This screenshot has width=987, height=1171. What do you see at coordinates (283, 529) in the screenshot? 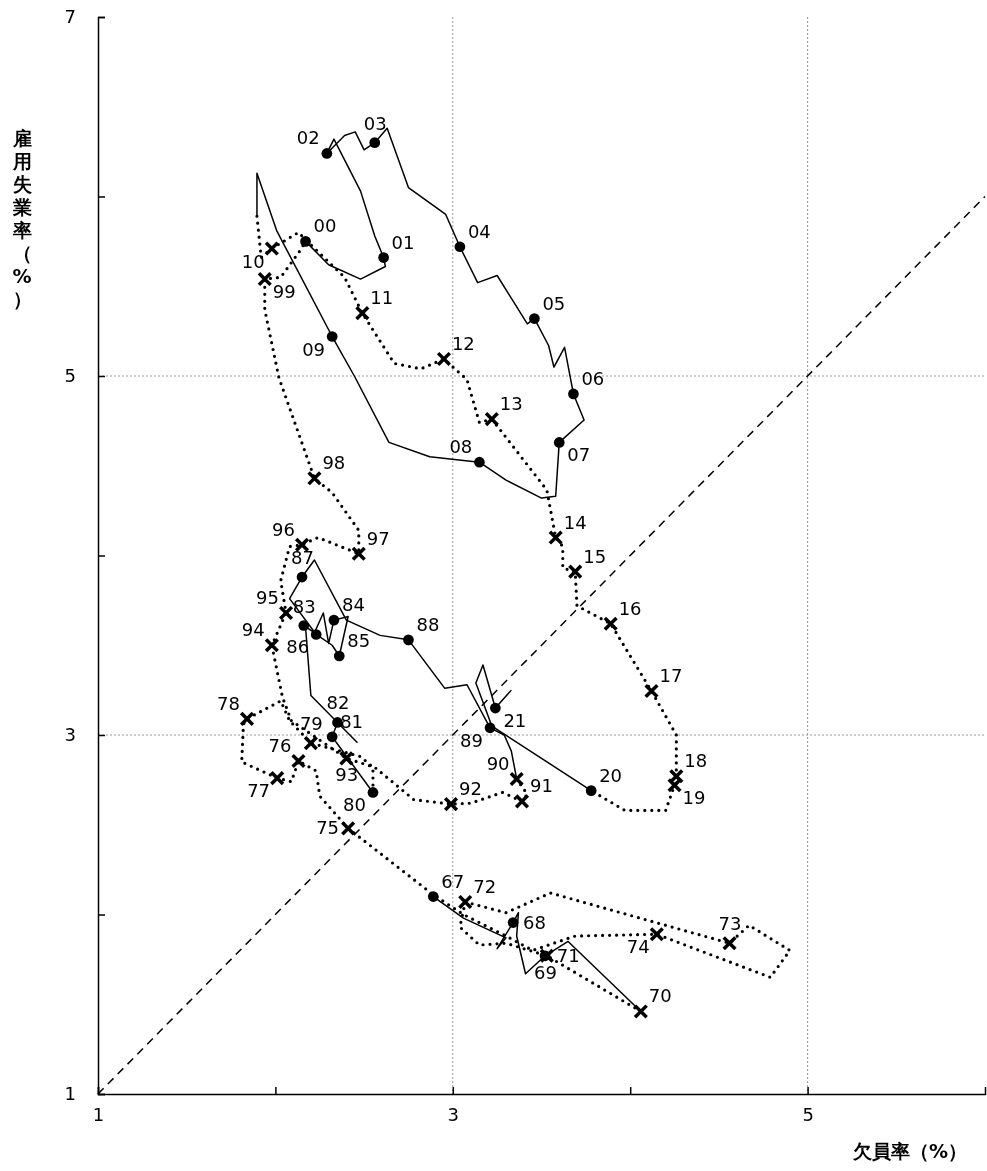
I see `annotation: 96` at bounding box center [283, 529].